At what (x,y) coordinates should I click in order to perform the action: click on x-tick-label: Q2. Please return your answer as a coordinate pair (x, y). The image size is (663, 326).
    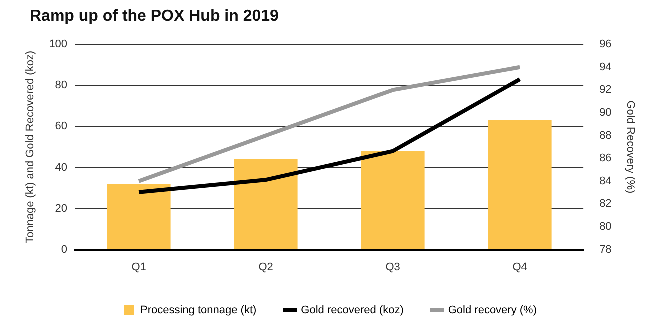
    Looking at the image, I should click on (266, 267).